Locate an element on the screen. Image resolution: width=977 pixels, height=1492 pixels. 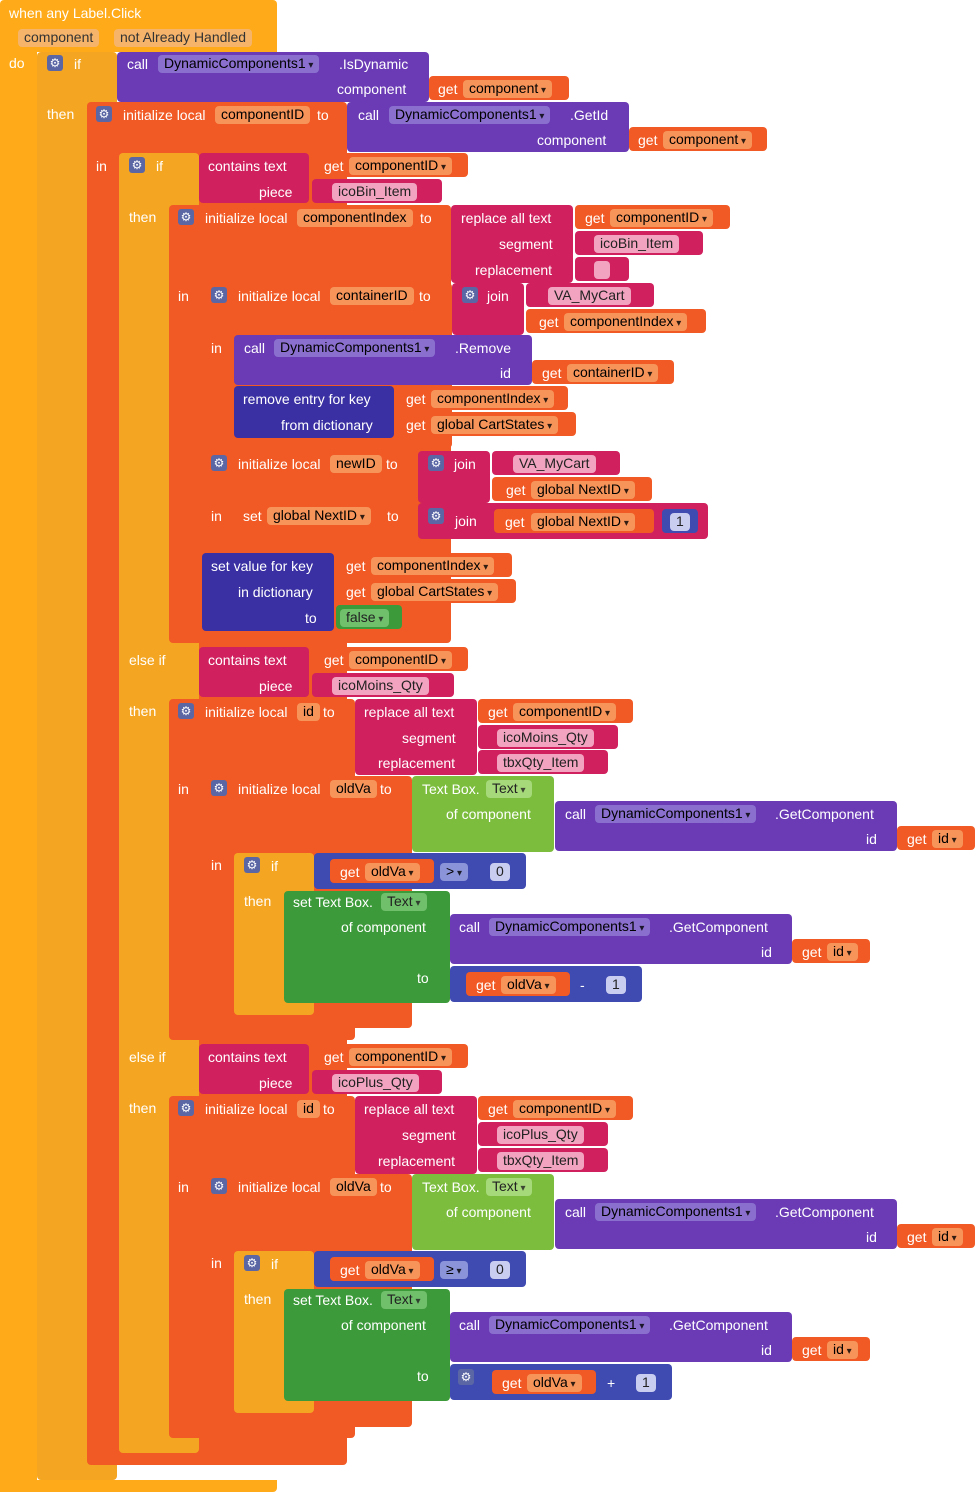
param-not-already-handled: not Already Handled is located at coordinates (183, 38).